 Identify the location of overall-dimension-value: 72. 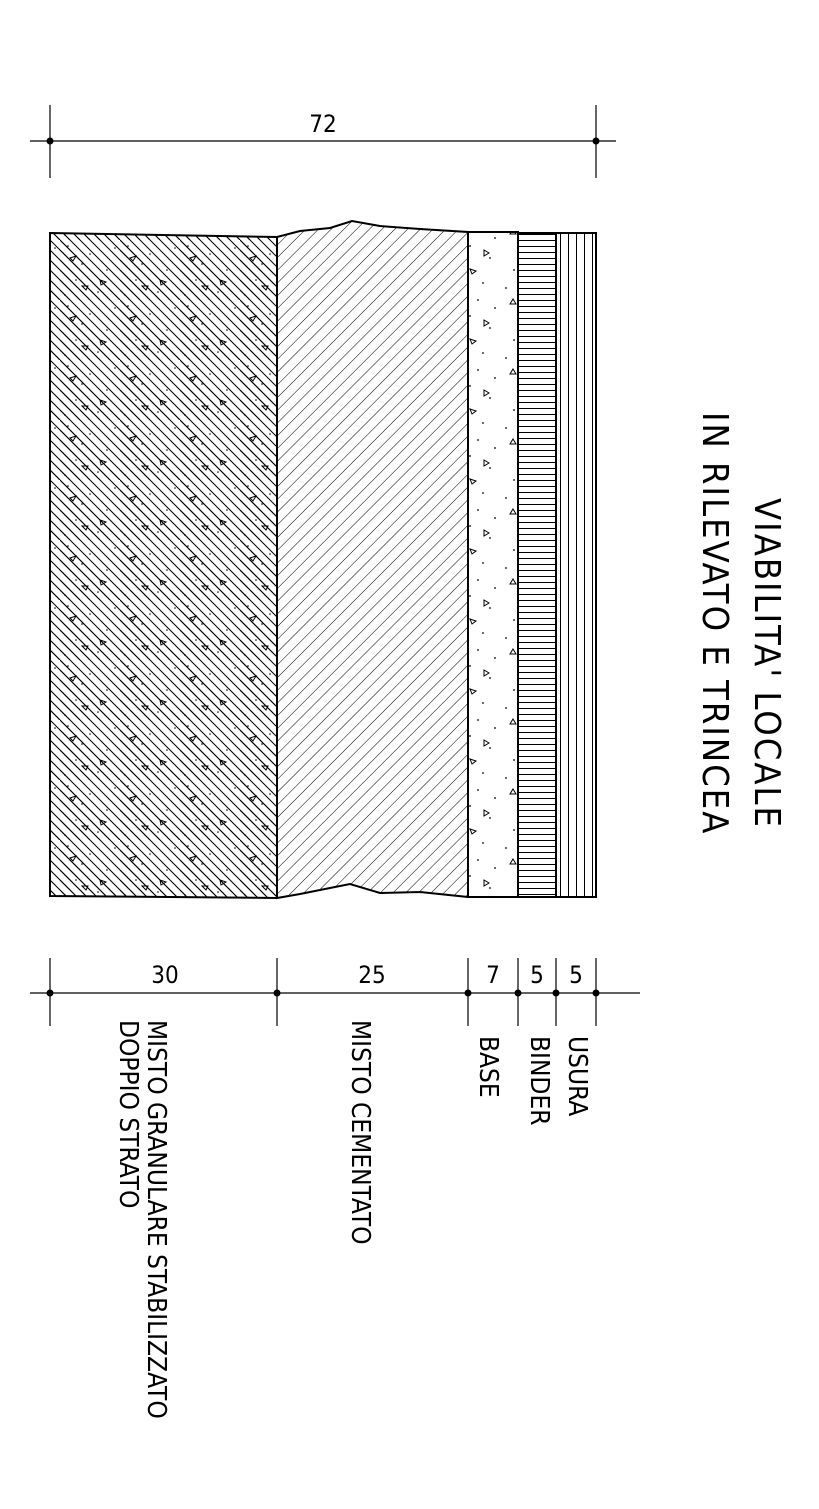
(322, 124).